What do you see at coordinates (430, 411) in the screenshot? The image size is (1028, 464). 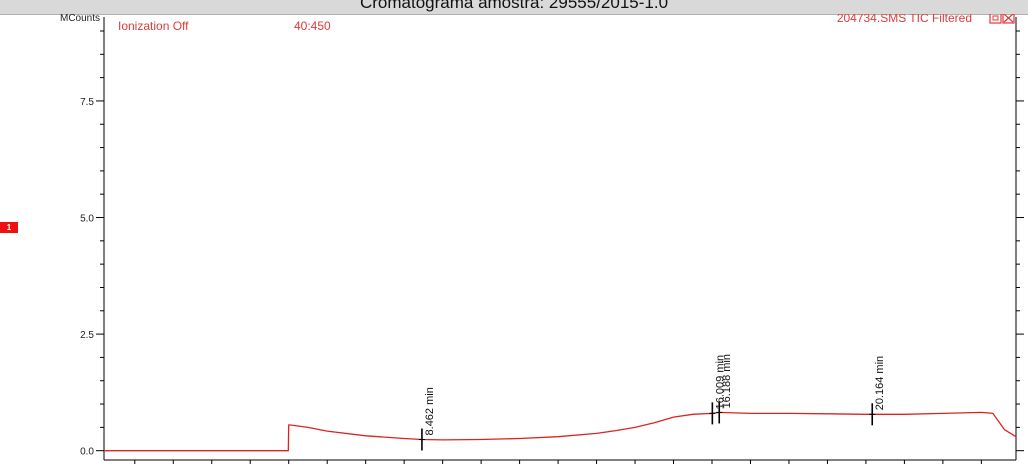 I see `peak-label: 8.462 min` at bounding box center [430, 411].